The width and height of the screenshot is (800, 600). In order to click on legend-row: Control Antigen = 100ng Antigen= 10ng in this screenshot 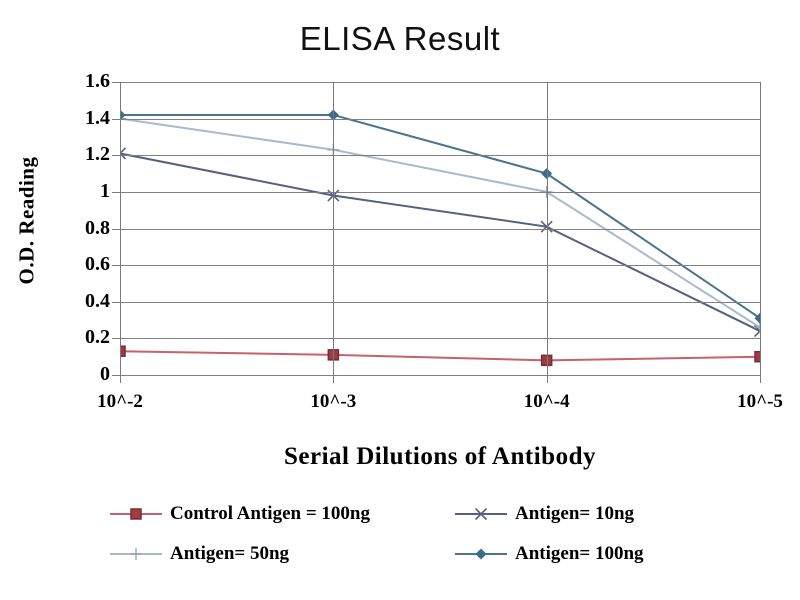, I will do `click(410, 514)`.